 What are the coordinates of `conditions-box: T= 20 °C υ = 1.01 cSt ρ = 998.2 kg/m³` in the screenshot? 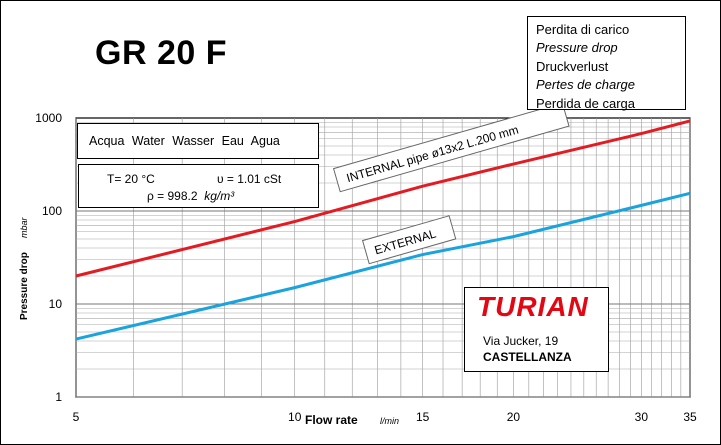 It's located at (198, 186).